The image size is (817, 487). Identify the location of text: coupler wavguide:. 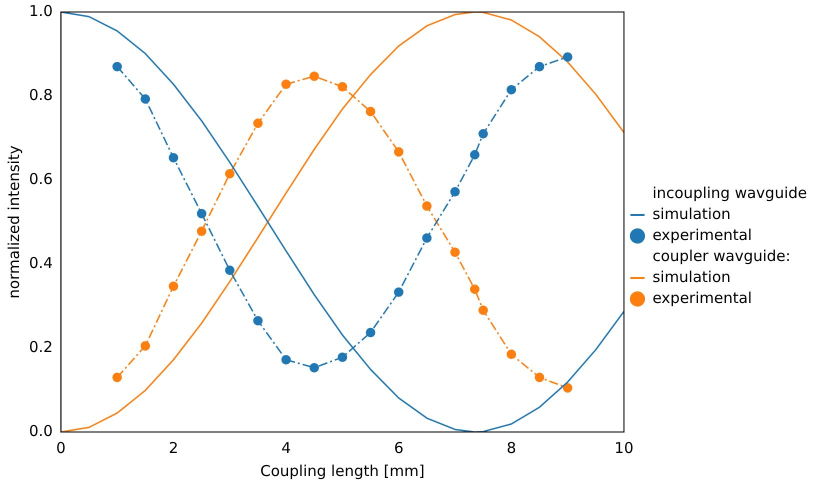
(721, 255).